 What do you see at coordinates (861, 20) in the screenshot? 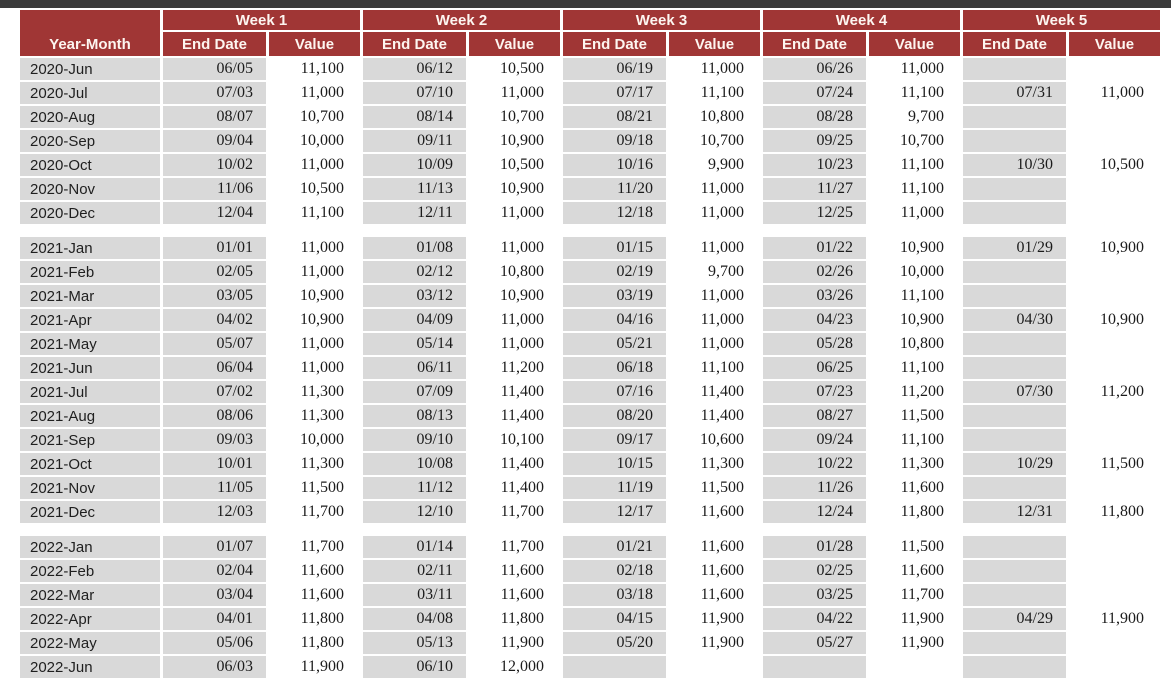
I see `week-4-header: Week 4` at bounding box center [861, 20].